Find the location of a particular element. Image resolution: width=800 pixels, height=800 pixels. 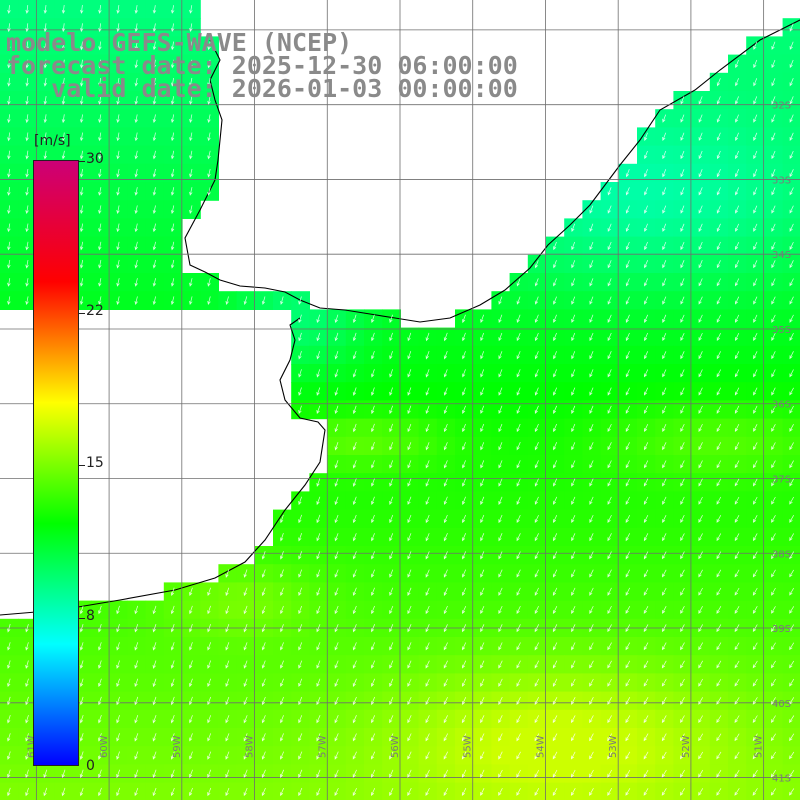

longitude-label: 51W is located at coordinates (759, 746).